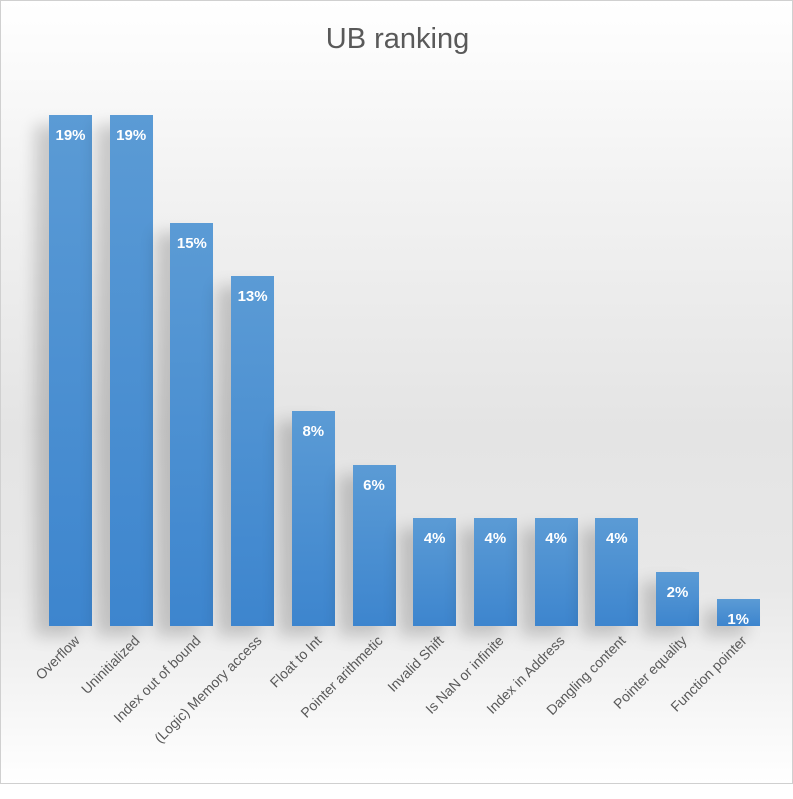  I want to click on bar: 15%, so click(192, 424).